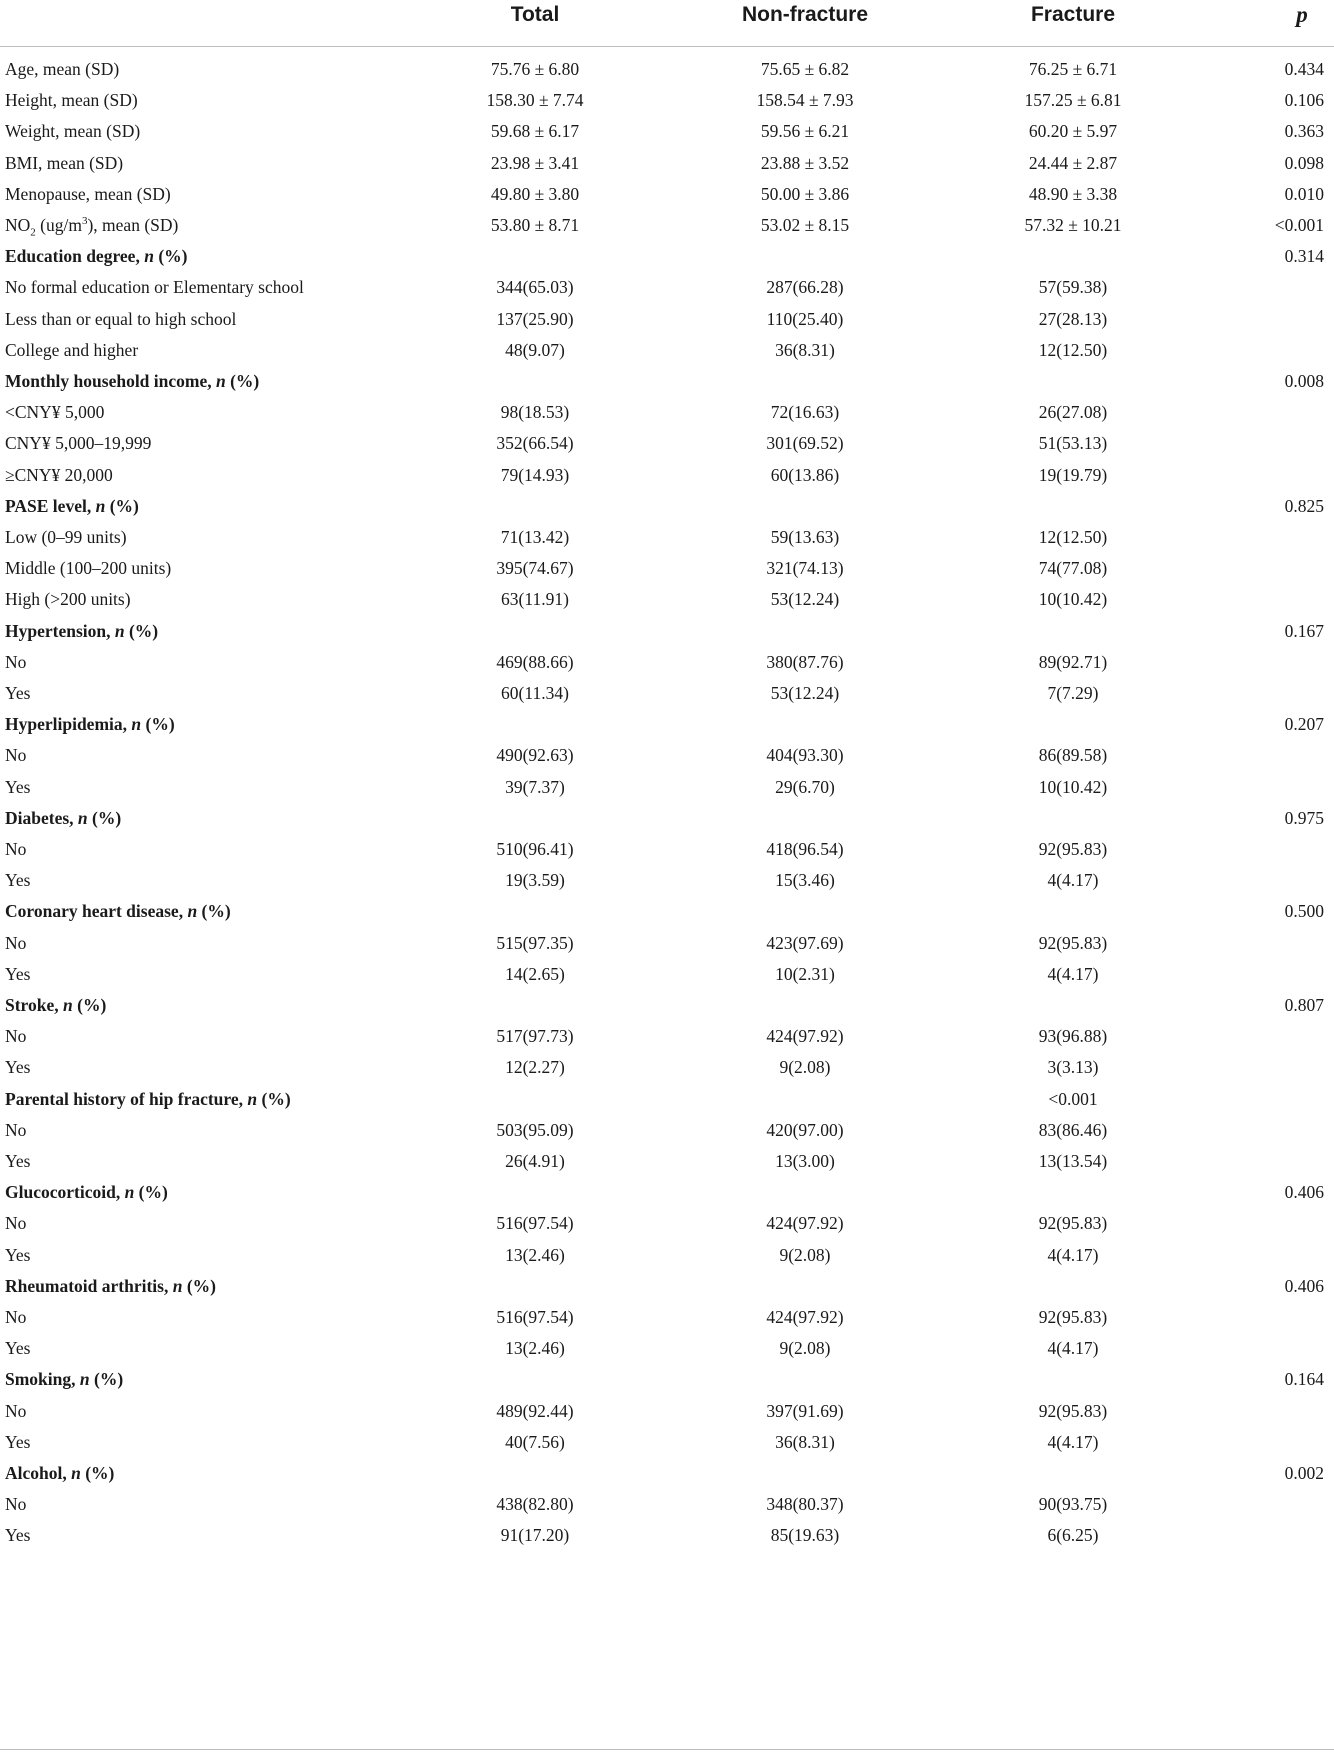 The height and width of the screenshot is (1757, 1334). Describe the element at coordinates (70, 256) in the screenshot. I see `section-label: Education degree` at that location.